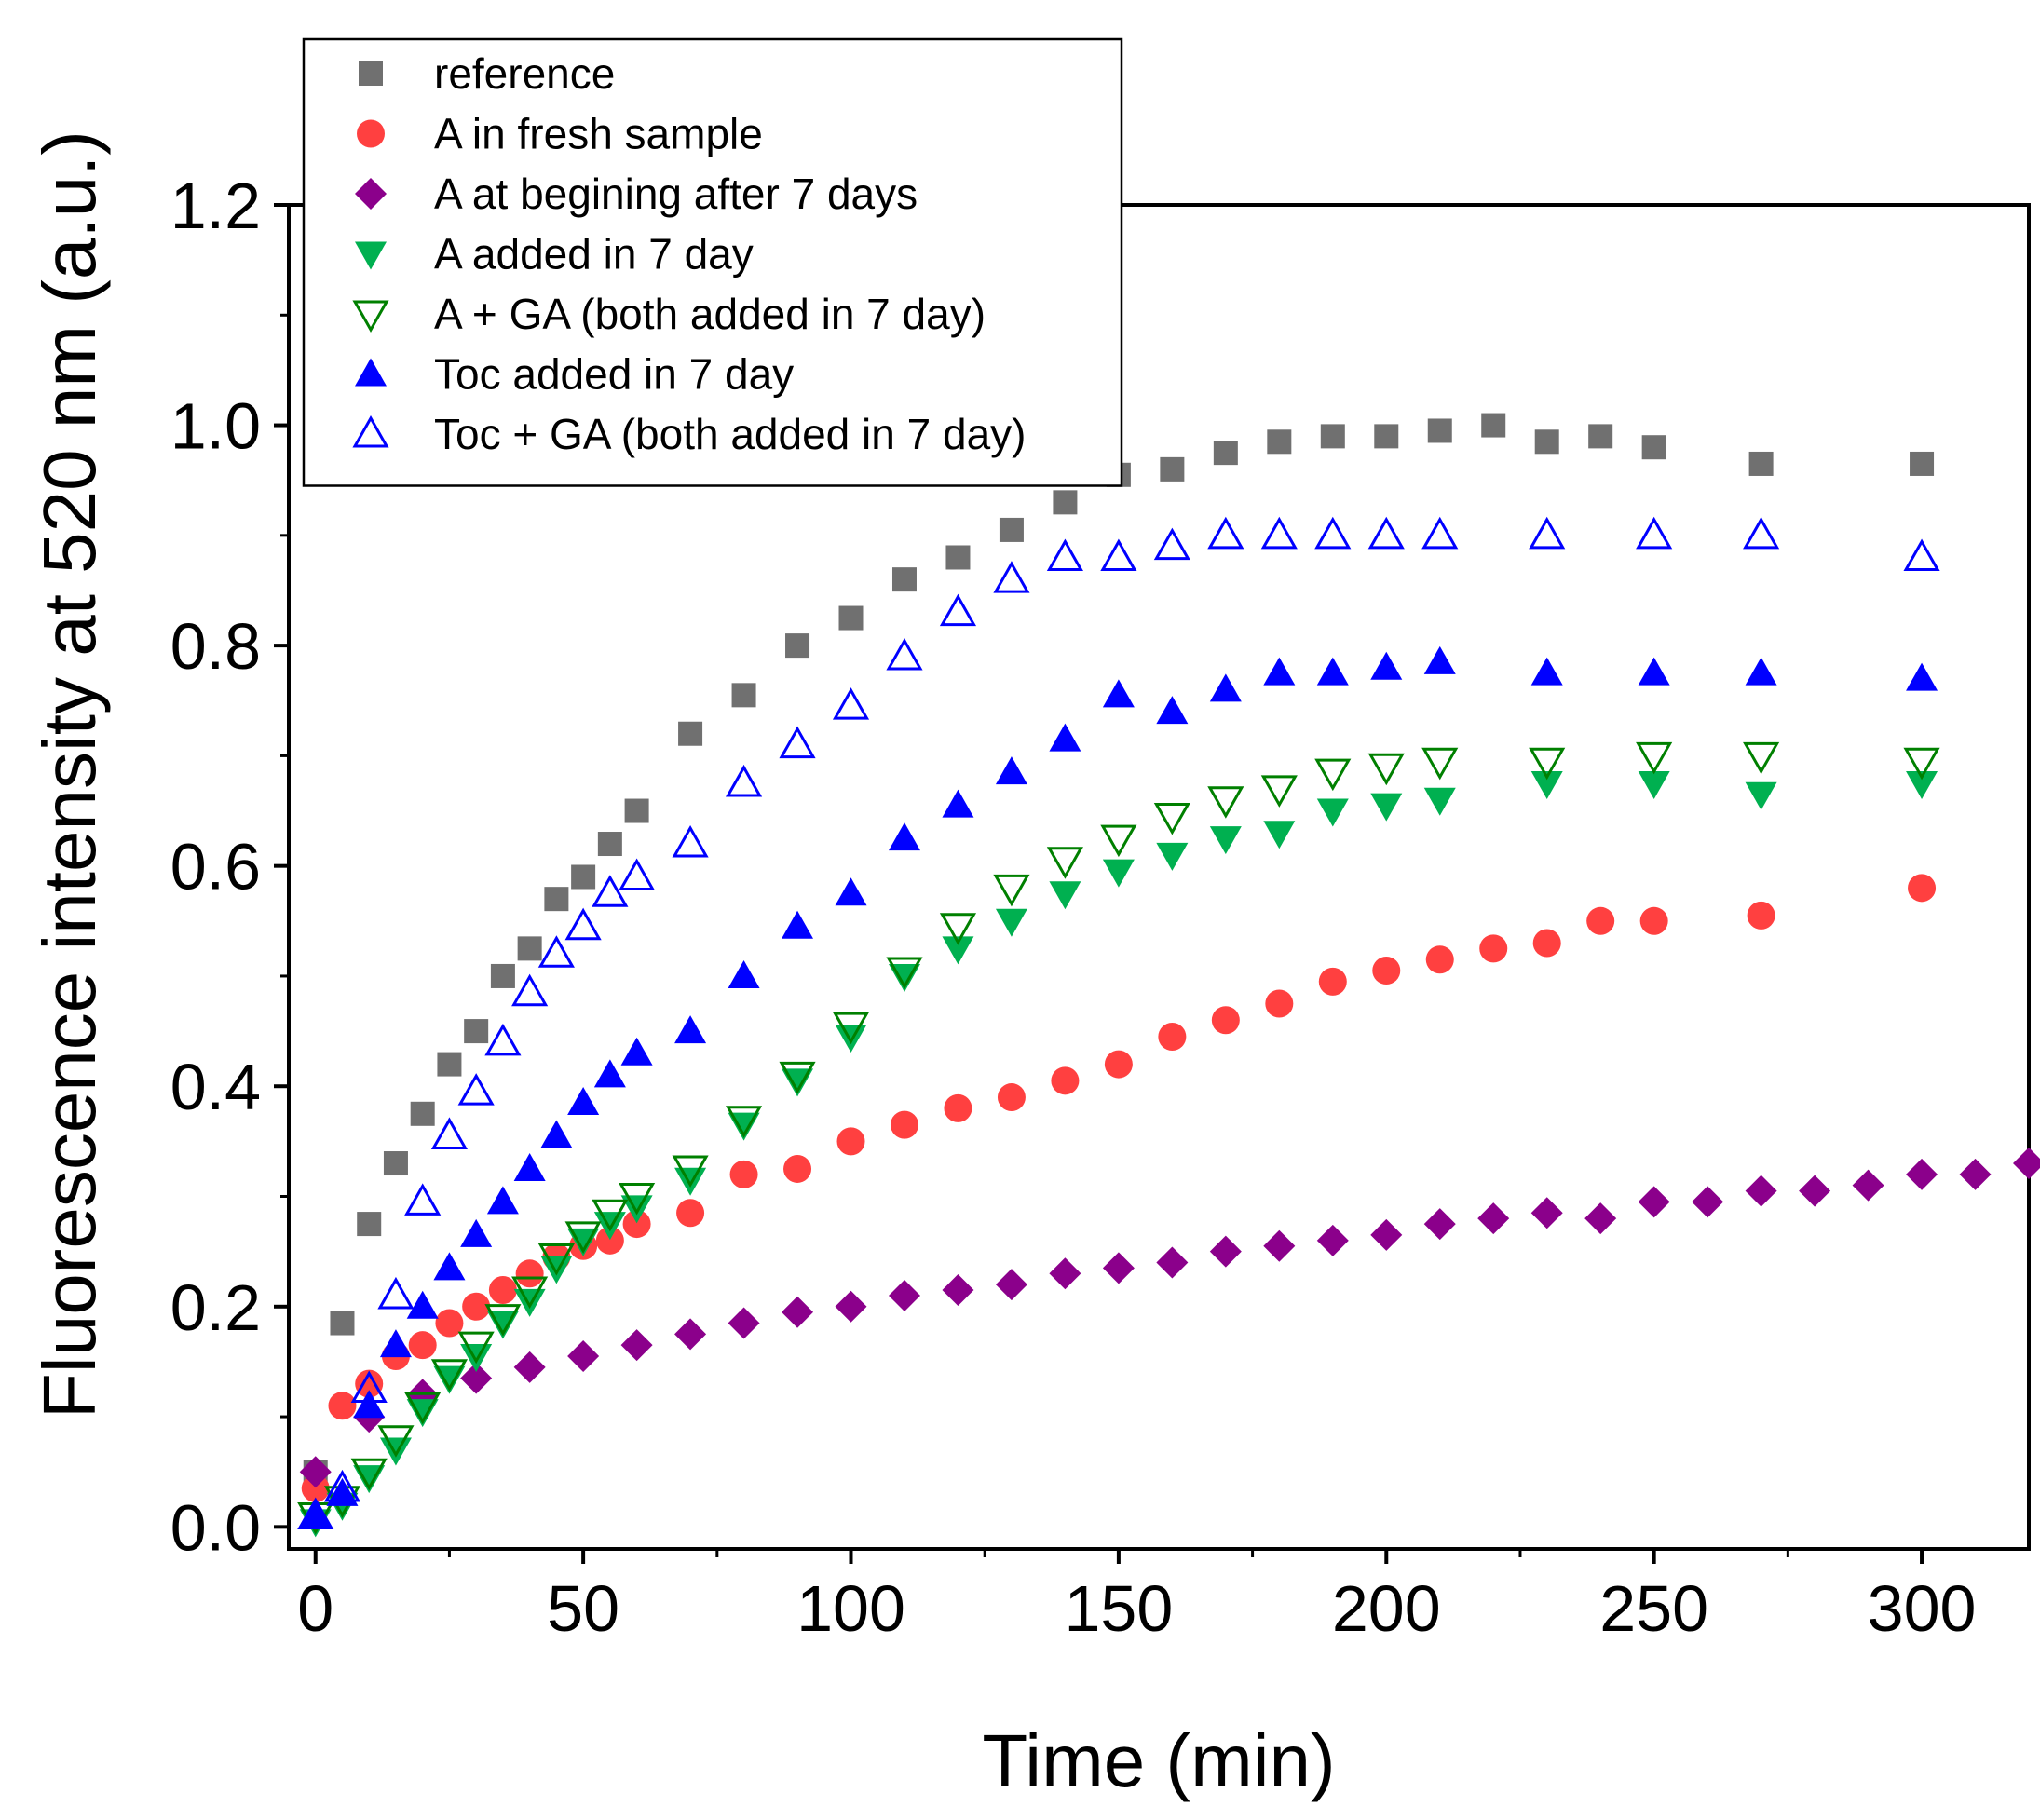 The height and width of the screenshot is (1820, 2040). Describe the element at coordinates (594, 254) in the screenshot. I see `legend-label: A added in 7 day` at that location.